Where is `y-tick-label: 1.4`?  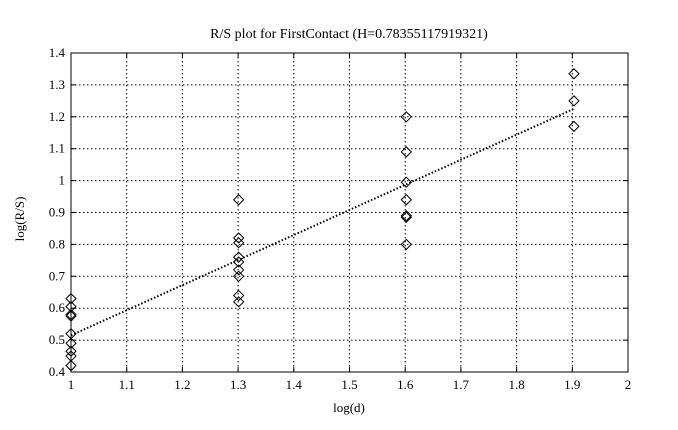 y-tick-label: 1.4 is located at coordinates (57, 52).